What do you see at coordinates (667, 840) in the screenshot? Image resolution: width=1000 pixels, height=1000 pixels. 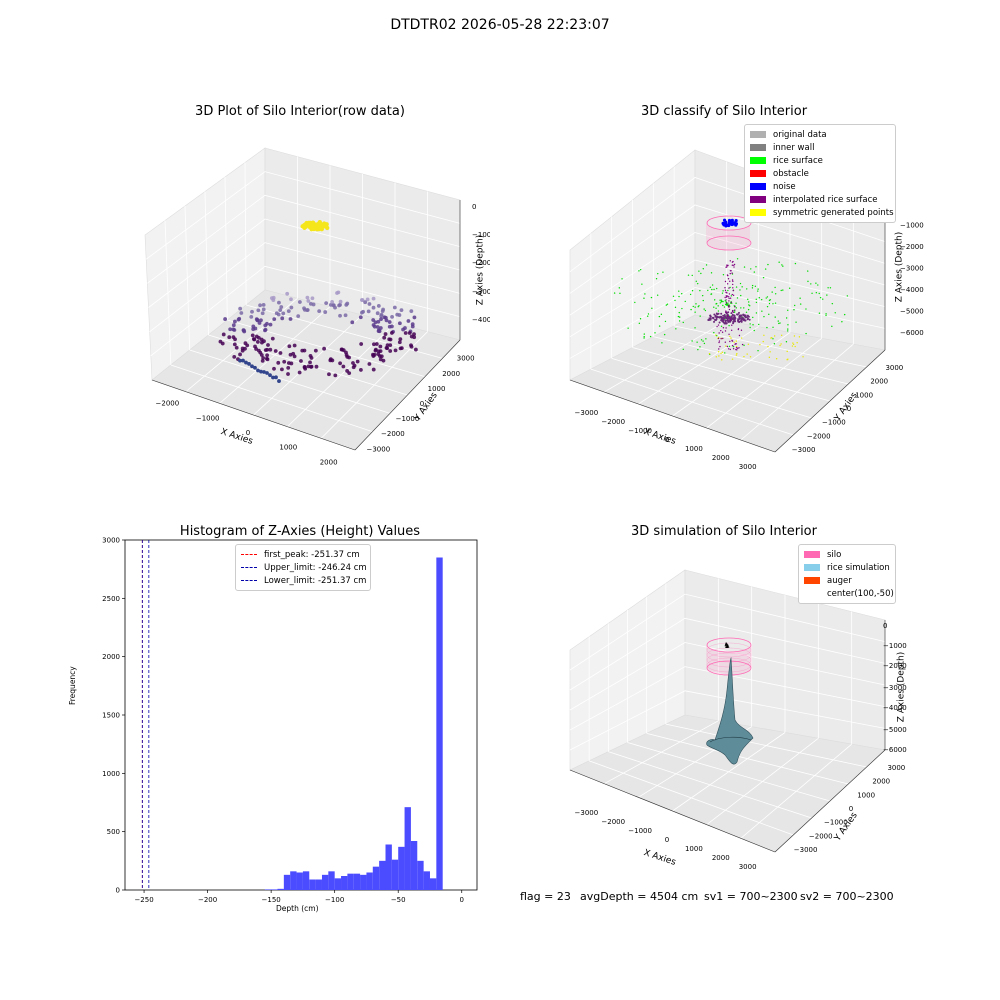 I see `x-tick-label: 0` at bounding box center [667, 840].